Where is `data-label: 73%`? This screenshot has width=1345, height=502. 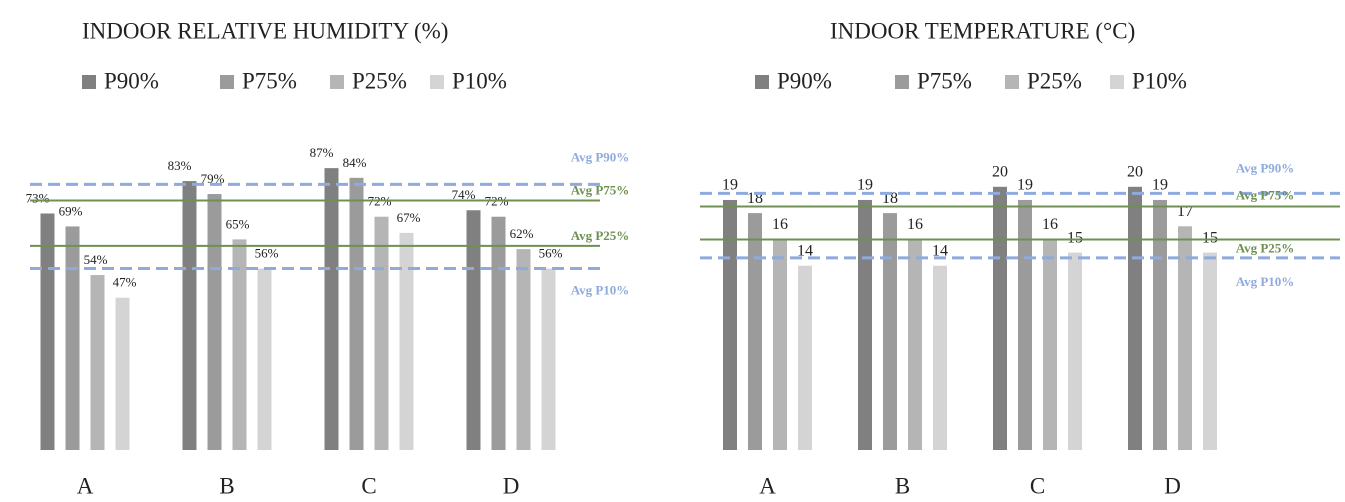 data-label: 73% is located at coordinates (38, 197).